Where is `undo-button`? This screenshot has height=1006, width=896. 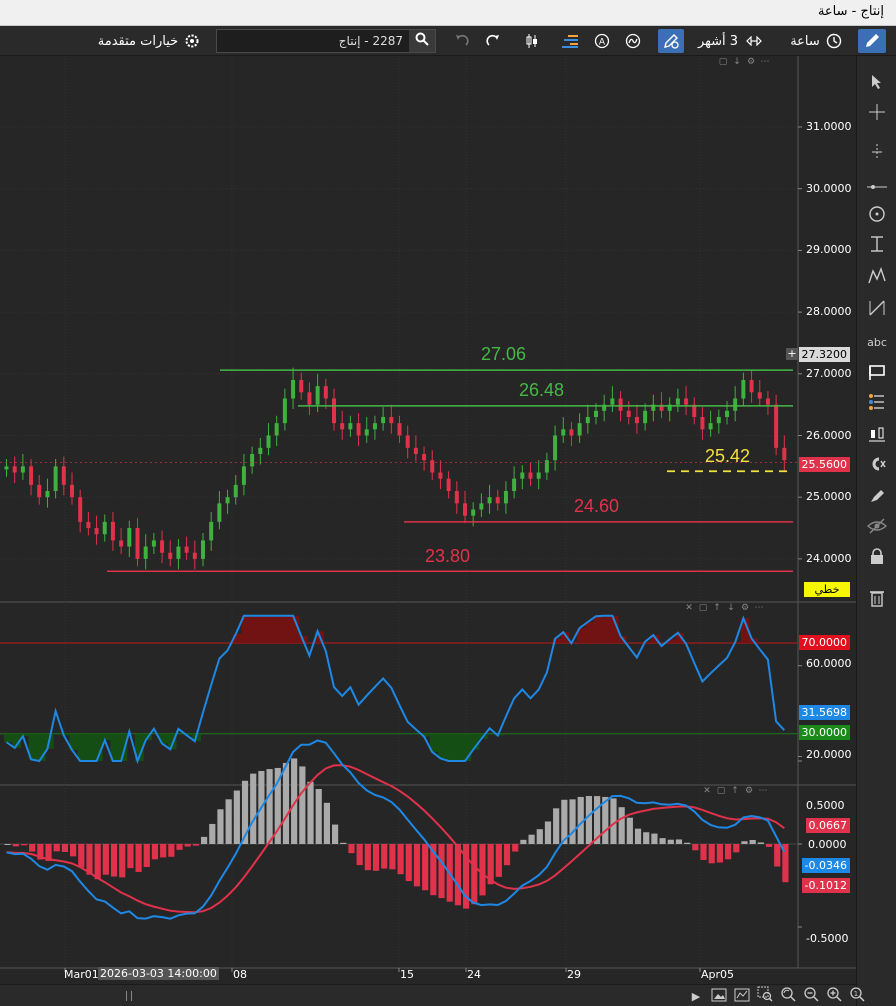
undo-button is located at coordinates (462, 41).